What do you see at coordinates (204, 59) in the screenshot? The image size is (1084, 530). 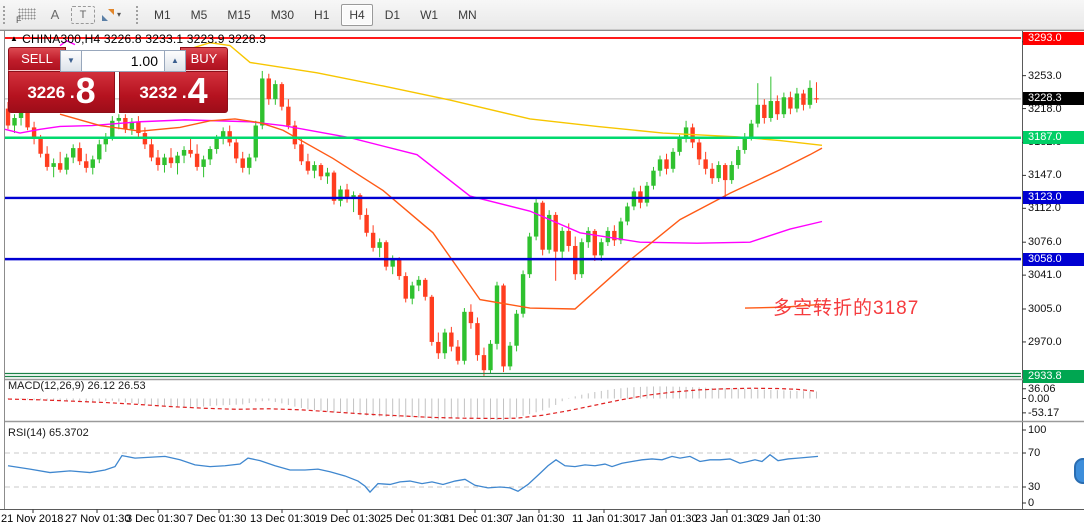 I see `buy-button: BUY` at bounding box center [204, 59].